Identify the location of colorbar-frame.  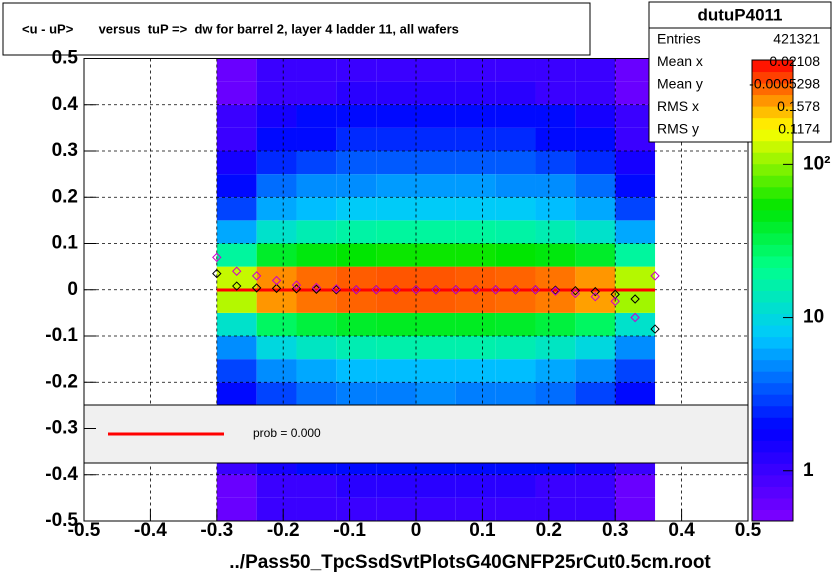
(772, 290).